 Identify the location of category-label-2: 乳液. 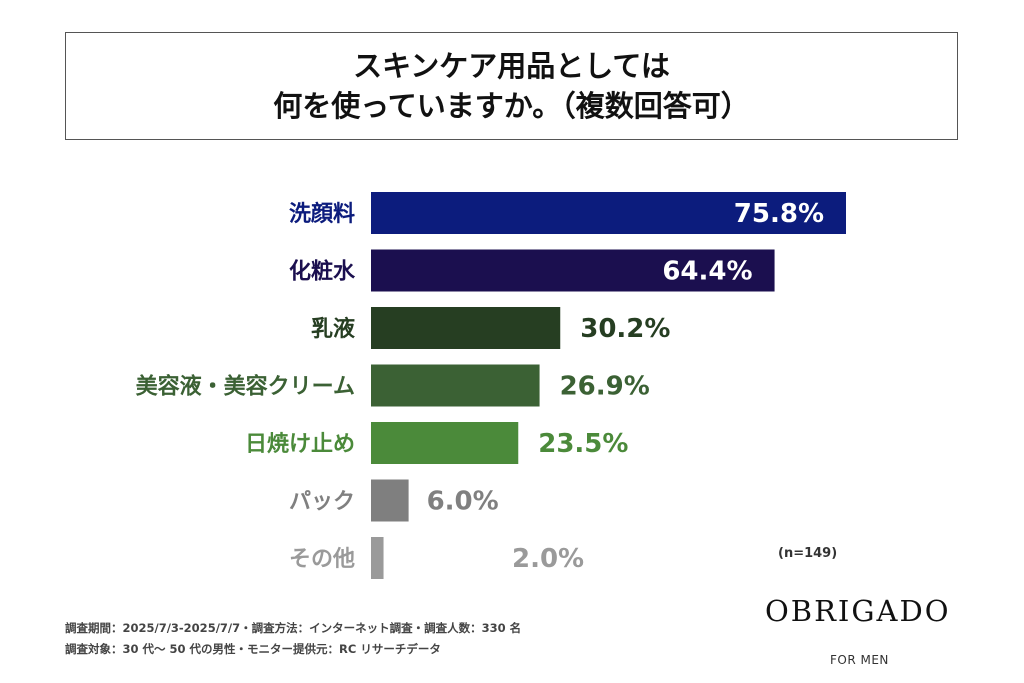
(333, 329).